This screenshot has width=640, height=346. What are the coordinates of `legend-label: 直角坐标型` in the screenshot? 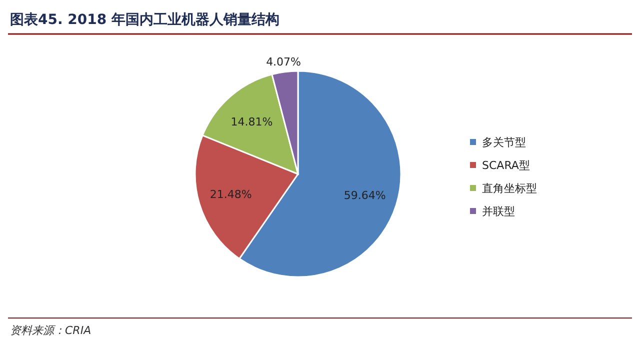 It's located at (509, 188).